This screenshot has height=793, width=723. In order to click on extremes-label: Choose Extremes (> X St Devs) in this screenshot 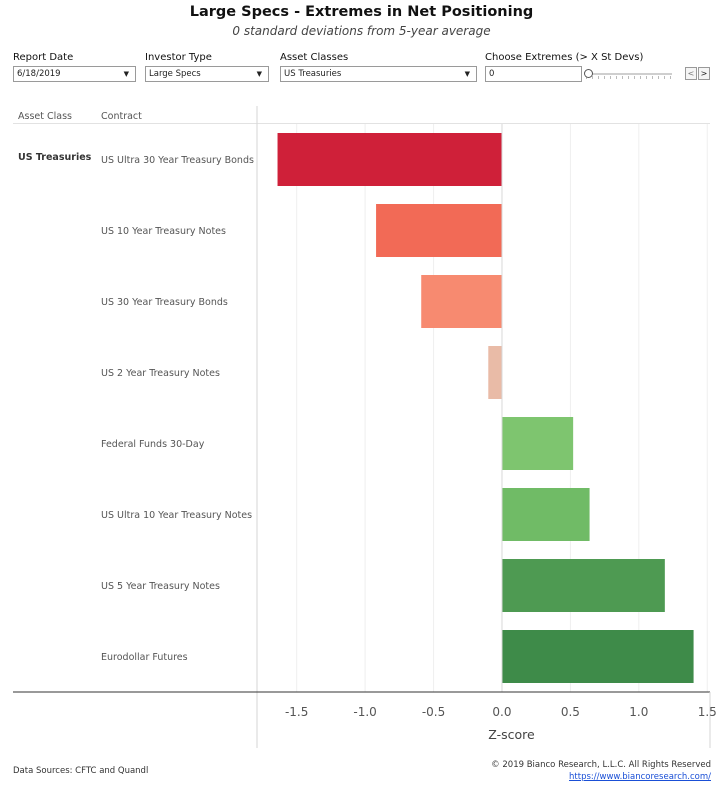, I will do `click(564, 57)`.